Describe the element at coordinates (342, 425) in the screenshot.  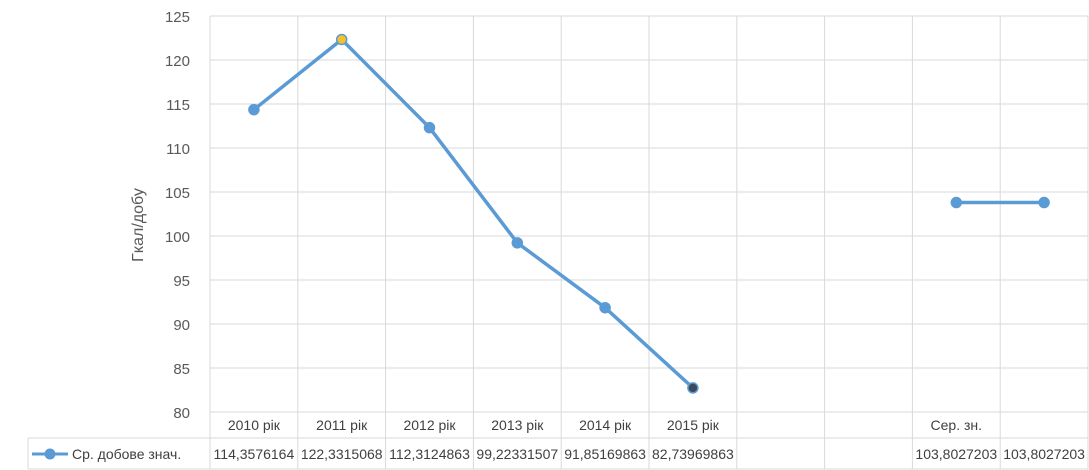
I see `x-category-label: 2011 рік` at that location.